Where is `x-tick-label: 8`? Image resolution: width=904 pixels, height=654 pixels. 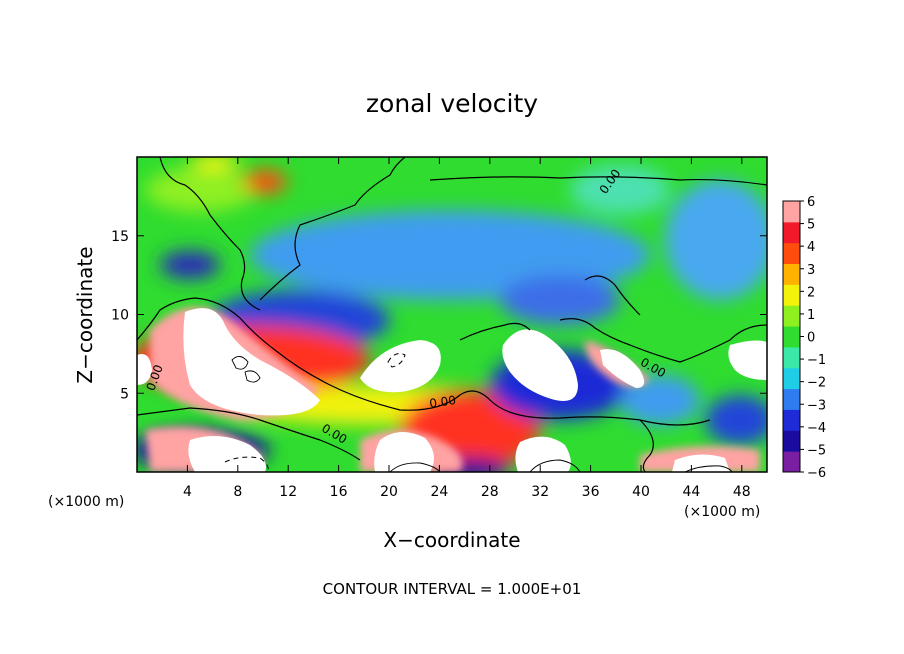 x-tick-label: 8 is located at coordinates (237, 492).